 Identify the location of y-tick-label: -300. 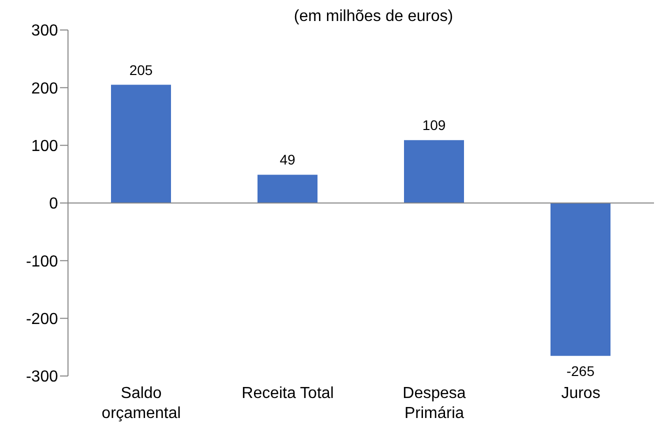
(42, 377).